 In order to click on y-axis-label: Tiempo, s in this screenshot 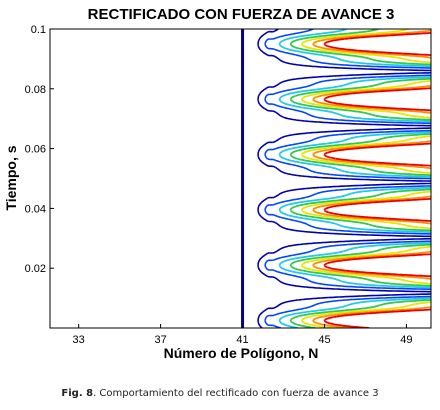, I will do `click(11, 177)`.